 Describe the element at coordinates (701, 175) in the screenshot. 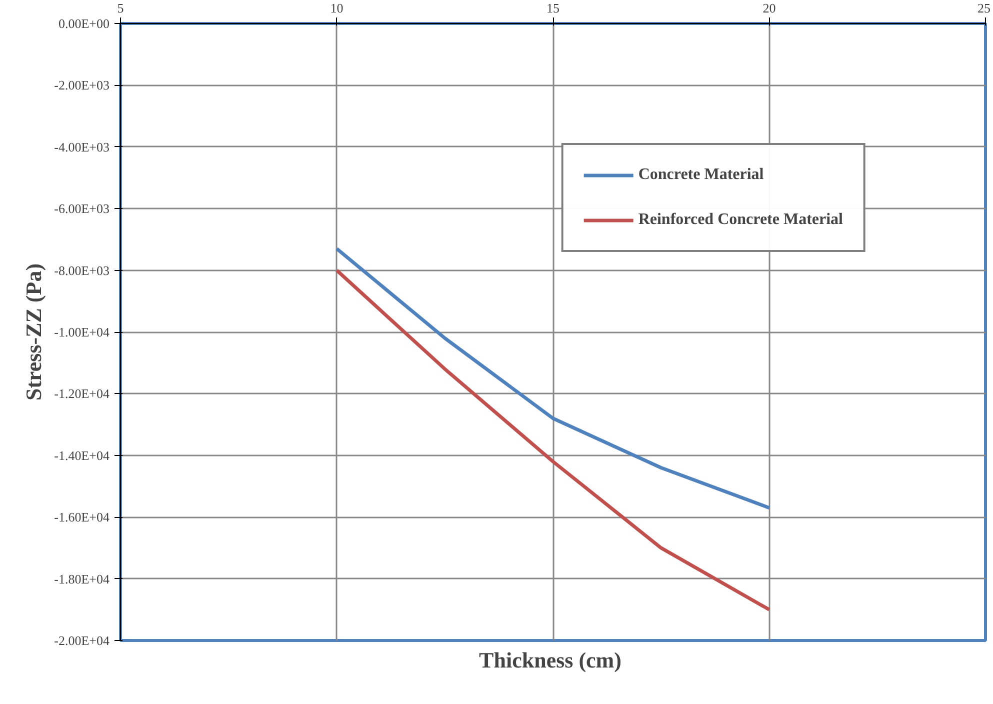

I see `legend-label: Concrete Material` at that location.